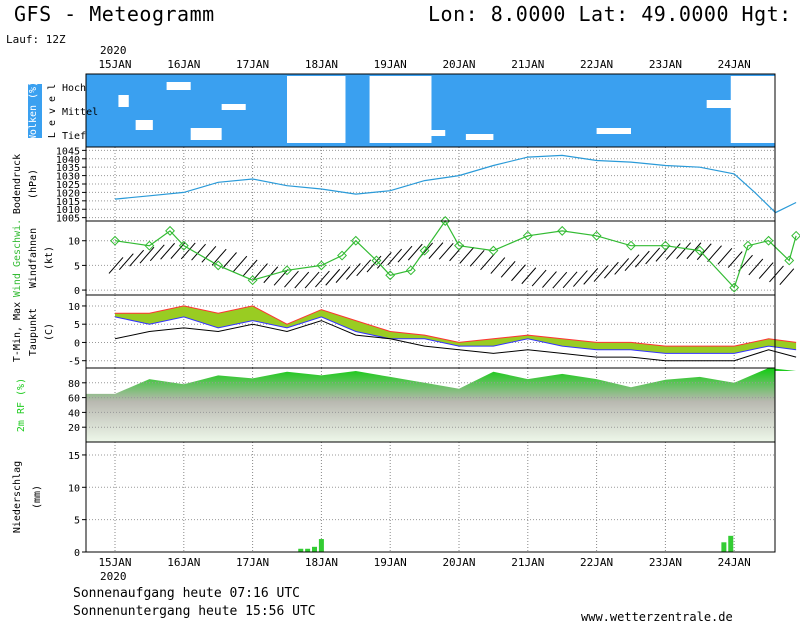  I want to click on date-tick-top: 19JAN, so click(390, 64).